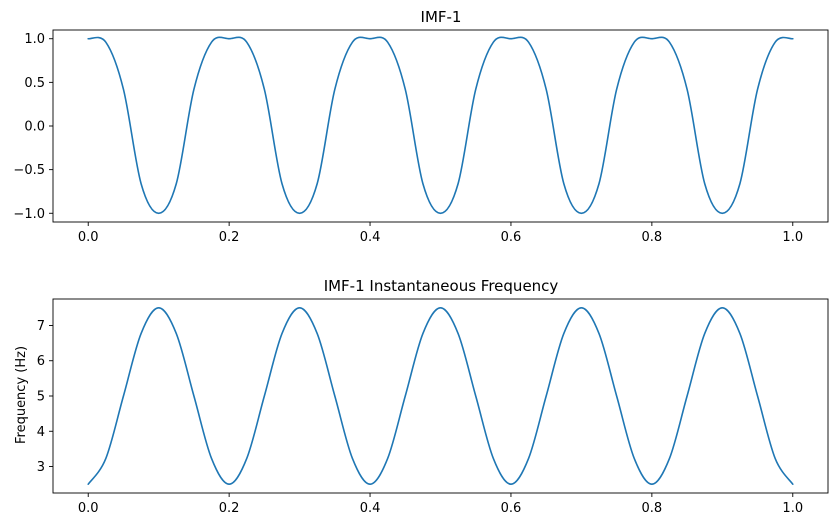 This screenshot has height=526, width=838. What do you see at coordinates (34, 127) in the screenshot?
I see `imf-y-tick-label: 0.0` at bounding box center [34, 127].